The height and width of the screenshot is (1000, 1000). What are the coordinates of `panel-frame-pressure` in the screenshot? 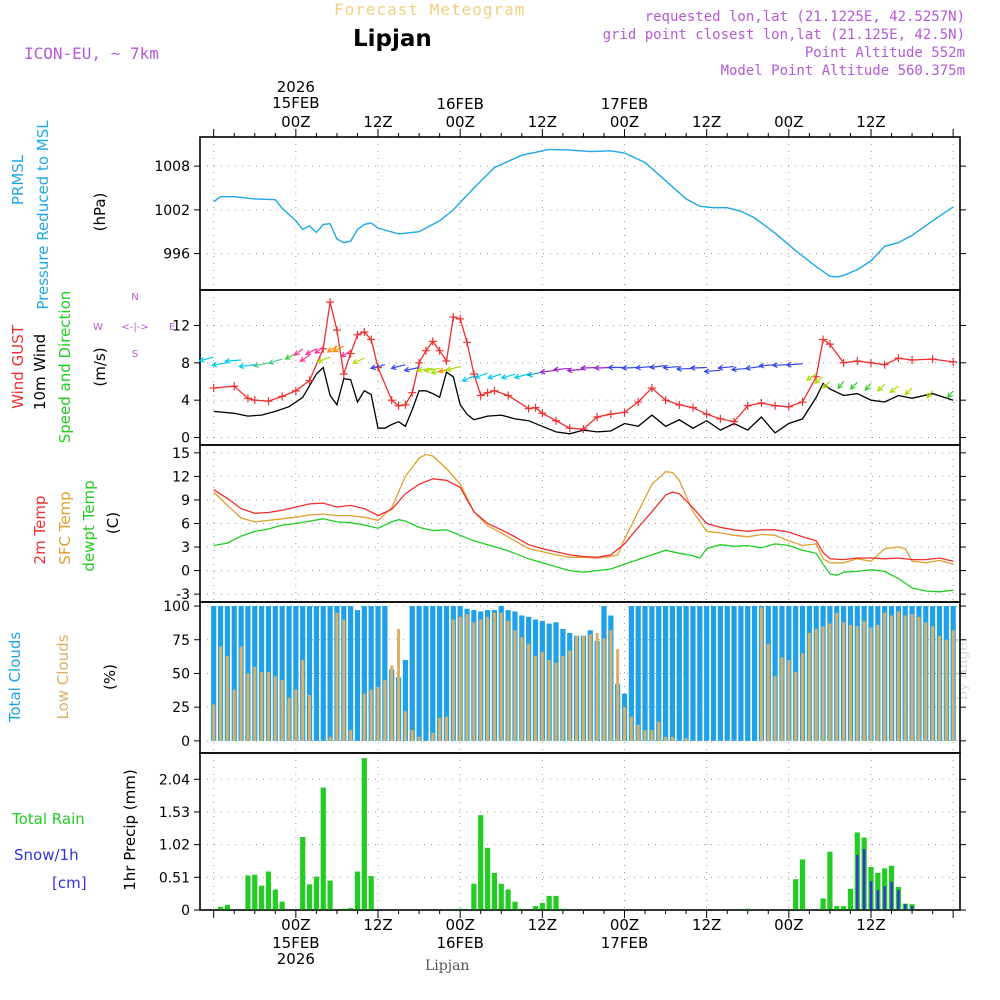 It's located at (580, 213).